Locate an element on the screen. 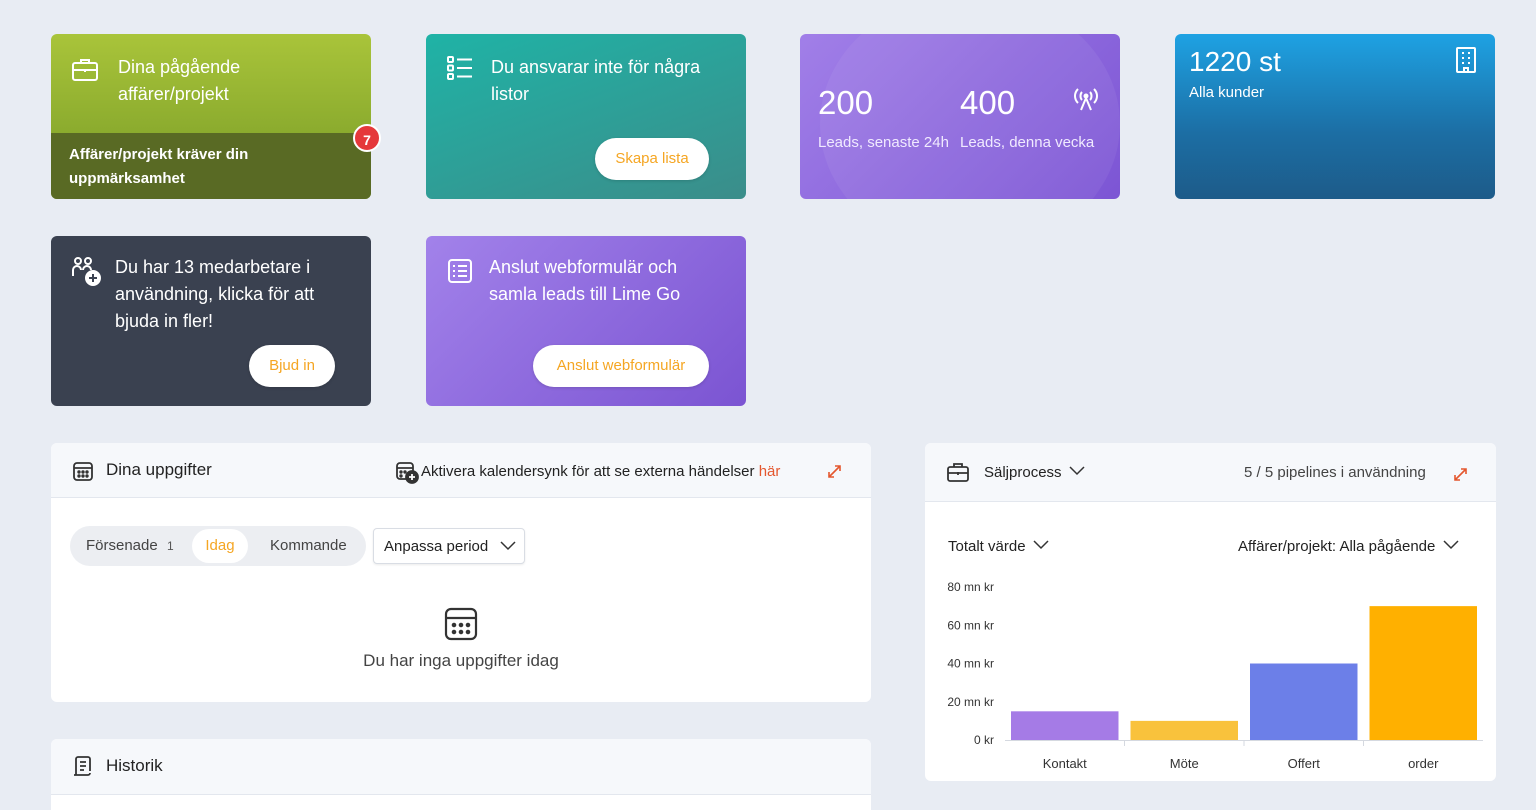 This screenshot has height=810, width=1536. sales-panel-header: Säljprocess 5 / 5 pipelines i användning is located at coordinates (1210, 472).